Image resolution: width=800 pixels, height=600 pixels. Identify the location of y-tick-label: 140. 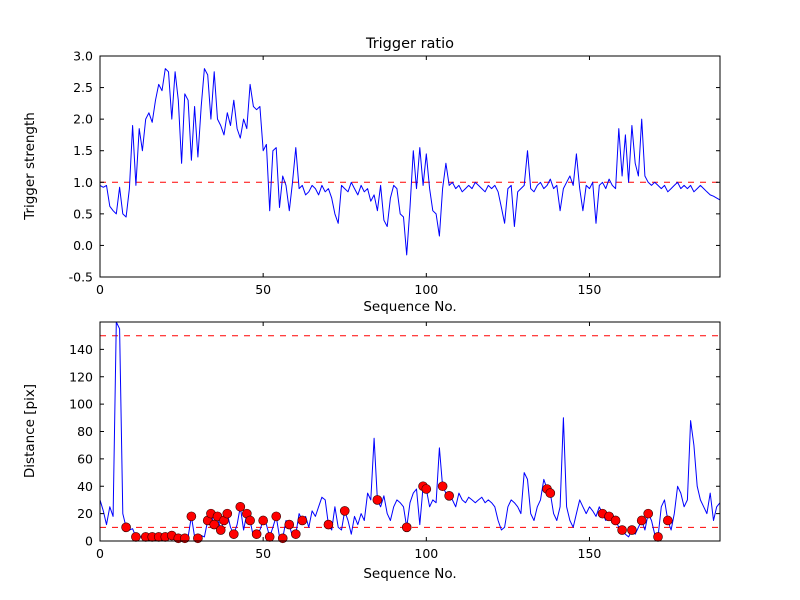
(81, 349).